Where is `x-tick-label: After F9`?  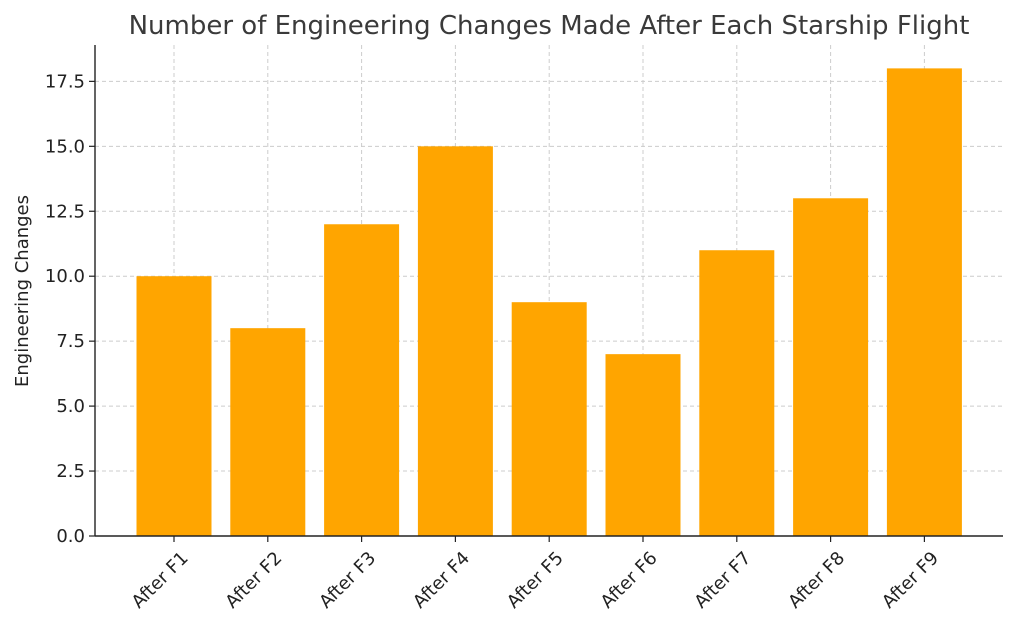 x-tick-label: After F9 is located at coordinates (910, 580).